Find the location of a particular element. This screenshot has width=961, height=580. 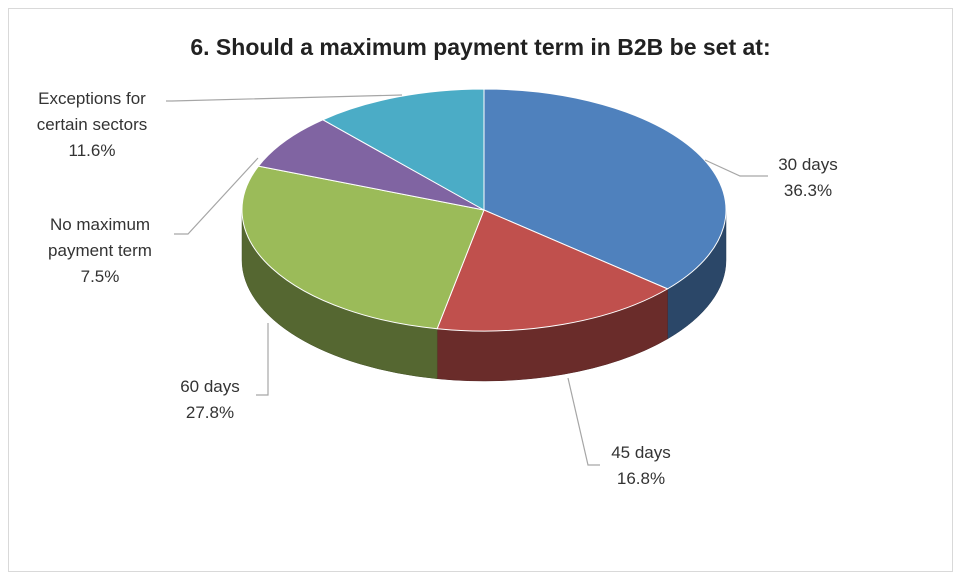

value-label: 16.8% is located at coordinates (641, 478).